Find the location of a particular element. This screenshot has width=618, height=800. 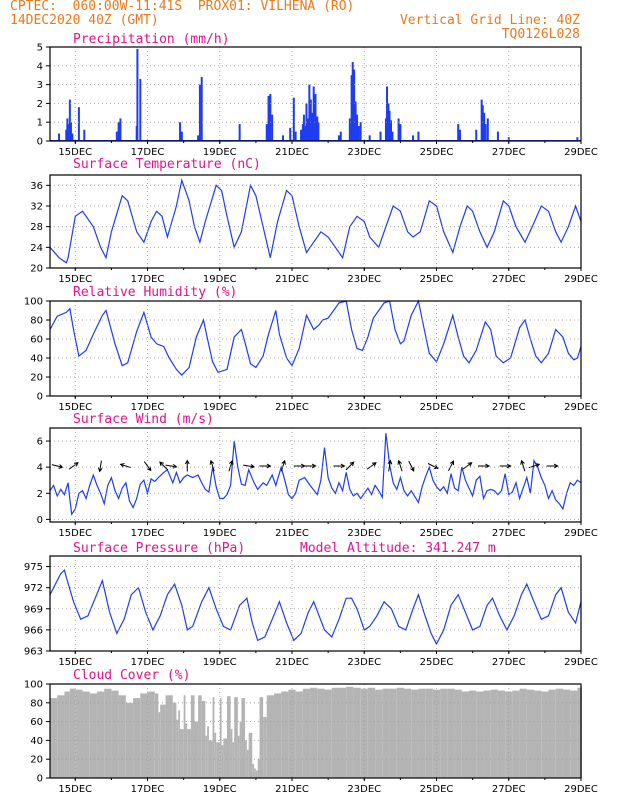

y-tick-label: 5 is located at coordinates (40, 48).